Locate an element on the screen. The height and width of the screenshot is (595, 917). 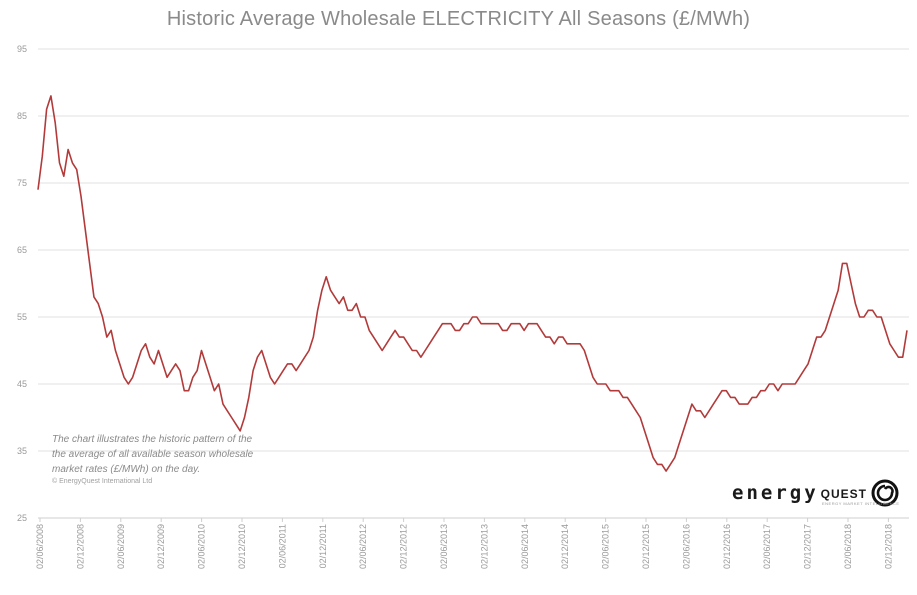
x-tick-label: 02/12/2009 is located at coordinates (161, 546).